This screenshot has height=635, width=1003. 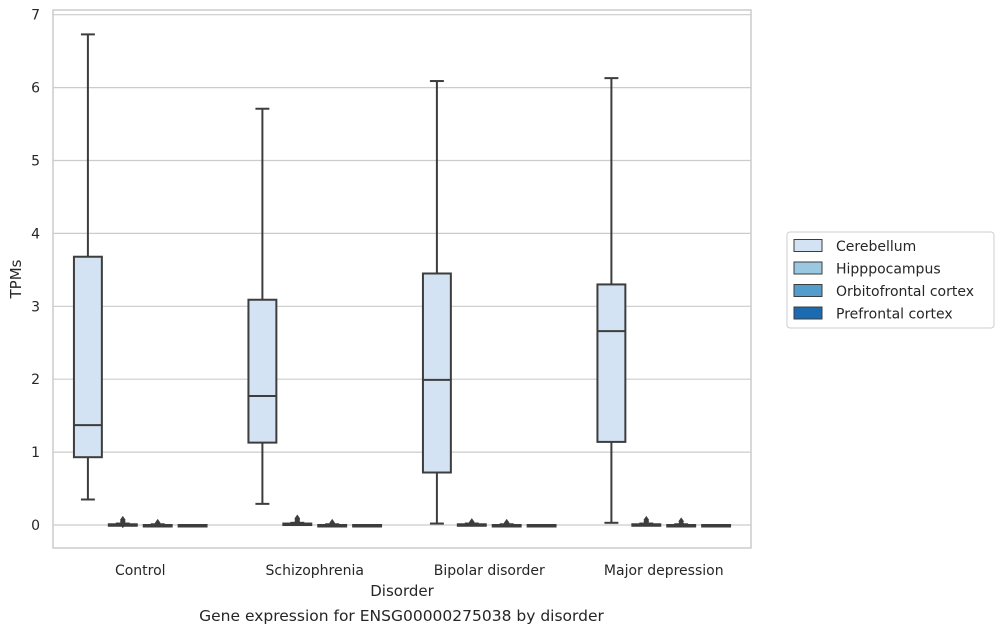 What do you see at coordinates (35, 453) in the screenshot?
I see `y-tick-label: 1` at bounding box center [35, 453].